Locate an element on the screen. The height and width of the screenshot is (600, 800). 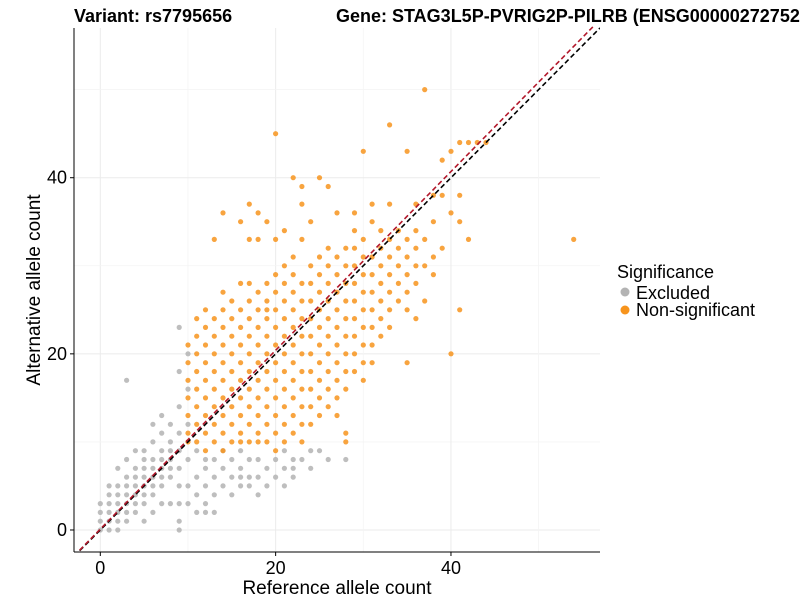
y-tick-label: 0 is located at coordinates (62, 530).